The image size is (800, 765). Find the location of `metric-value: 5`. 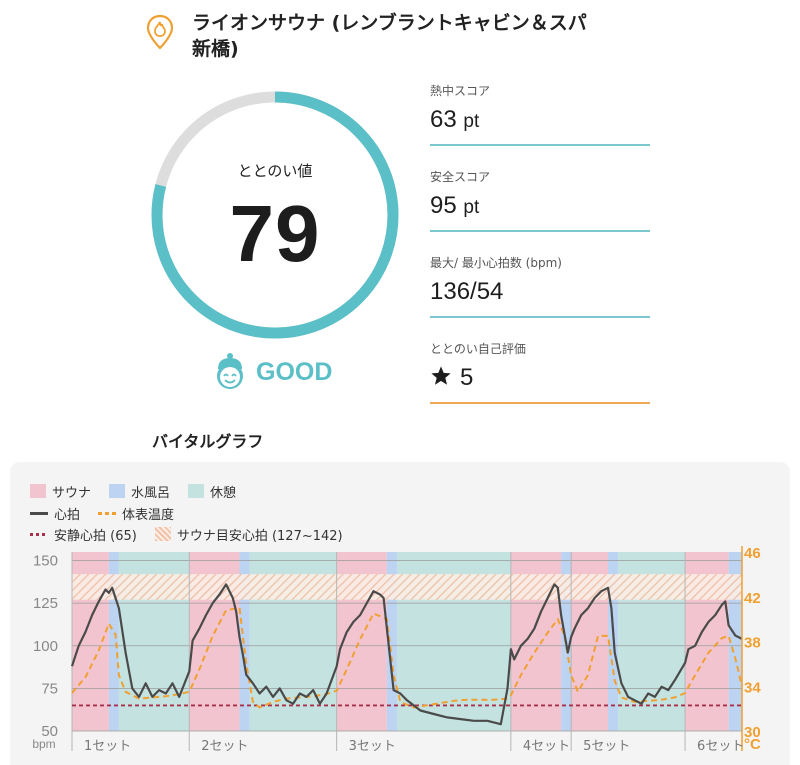

metric-value: 5 is located at coordinates (451, 378).